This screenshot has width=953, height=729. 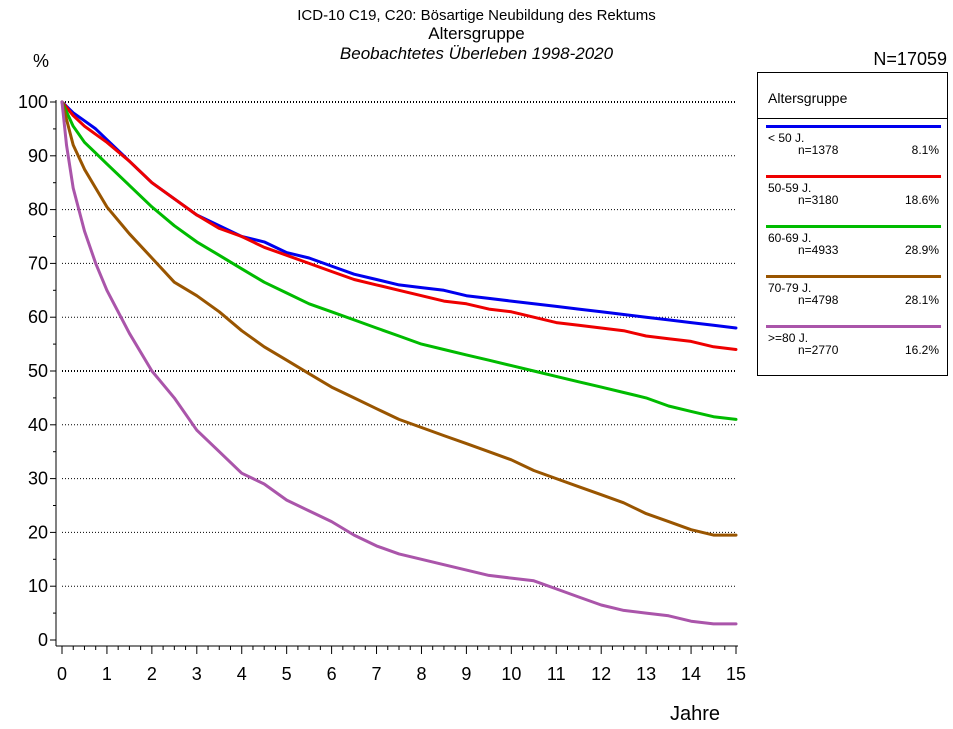 I want to click on x-tick-label: 13, so click(x=646, y=674).